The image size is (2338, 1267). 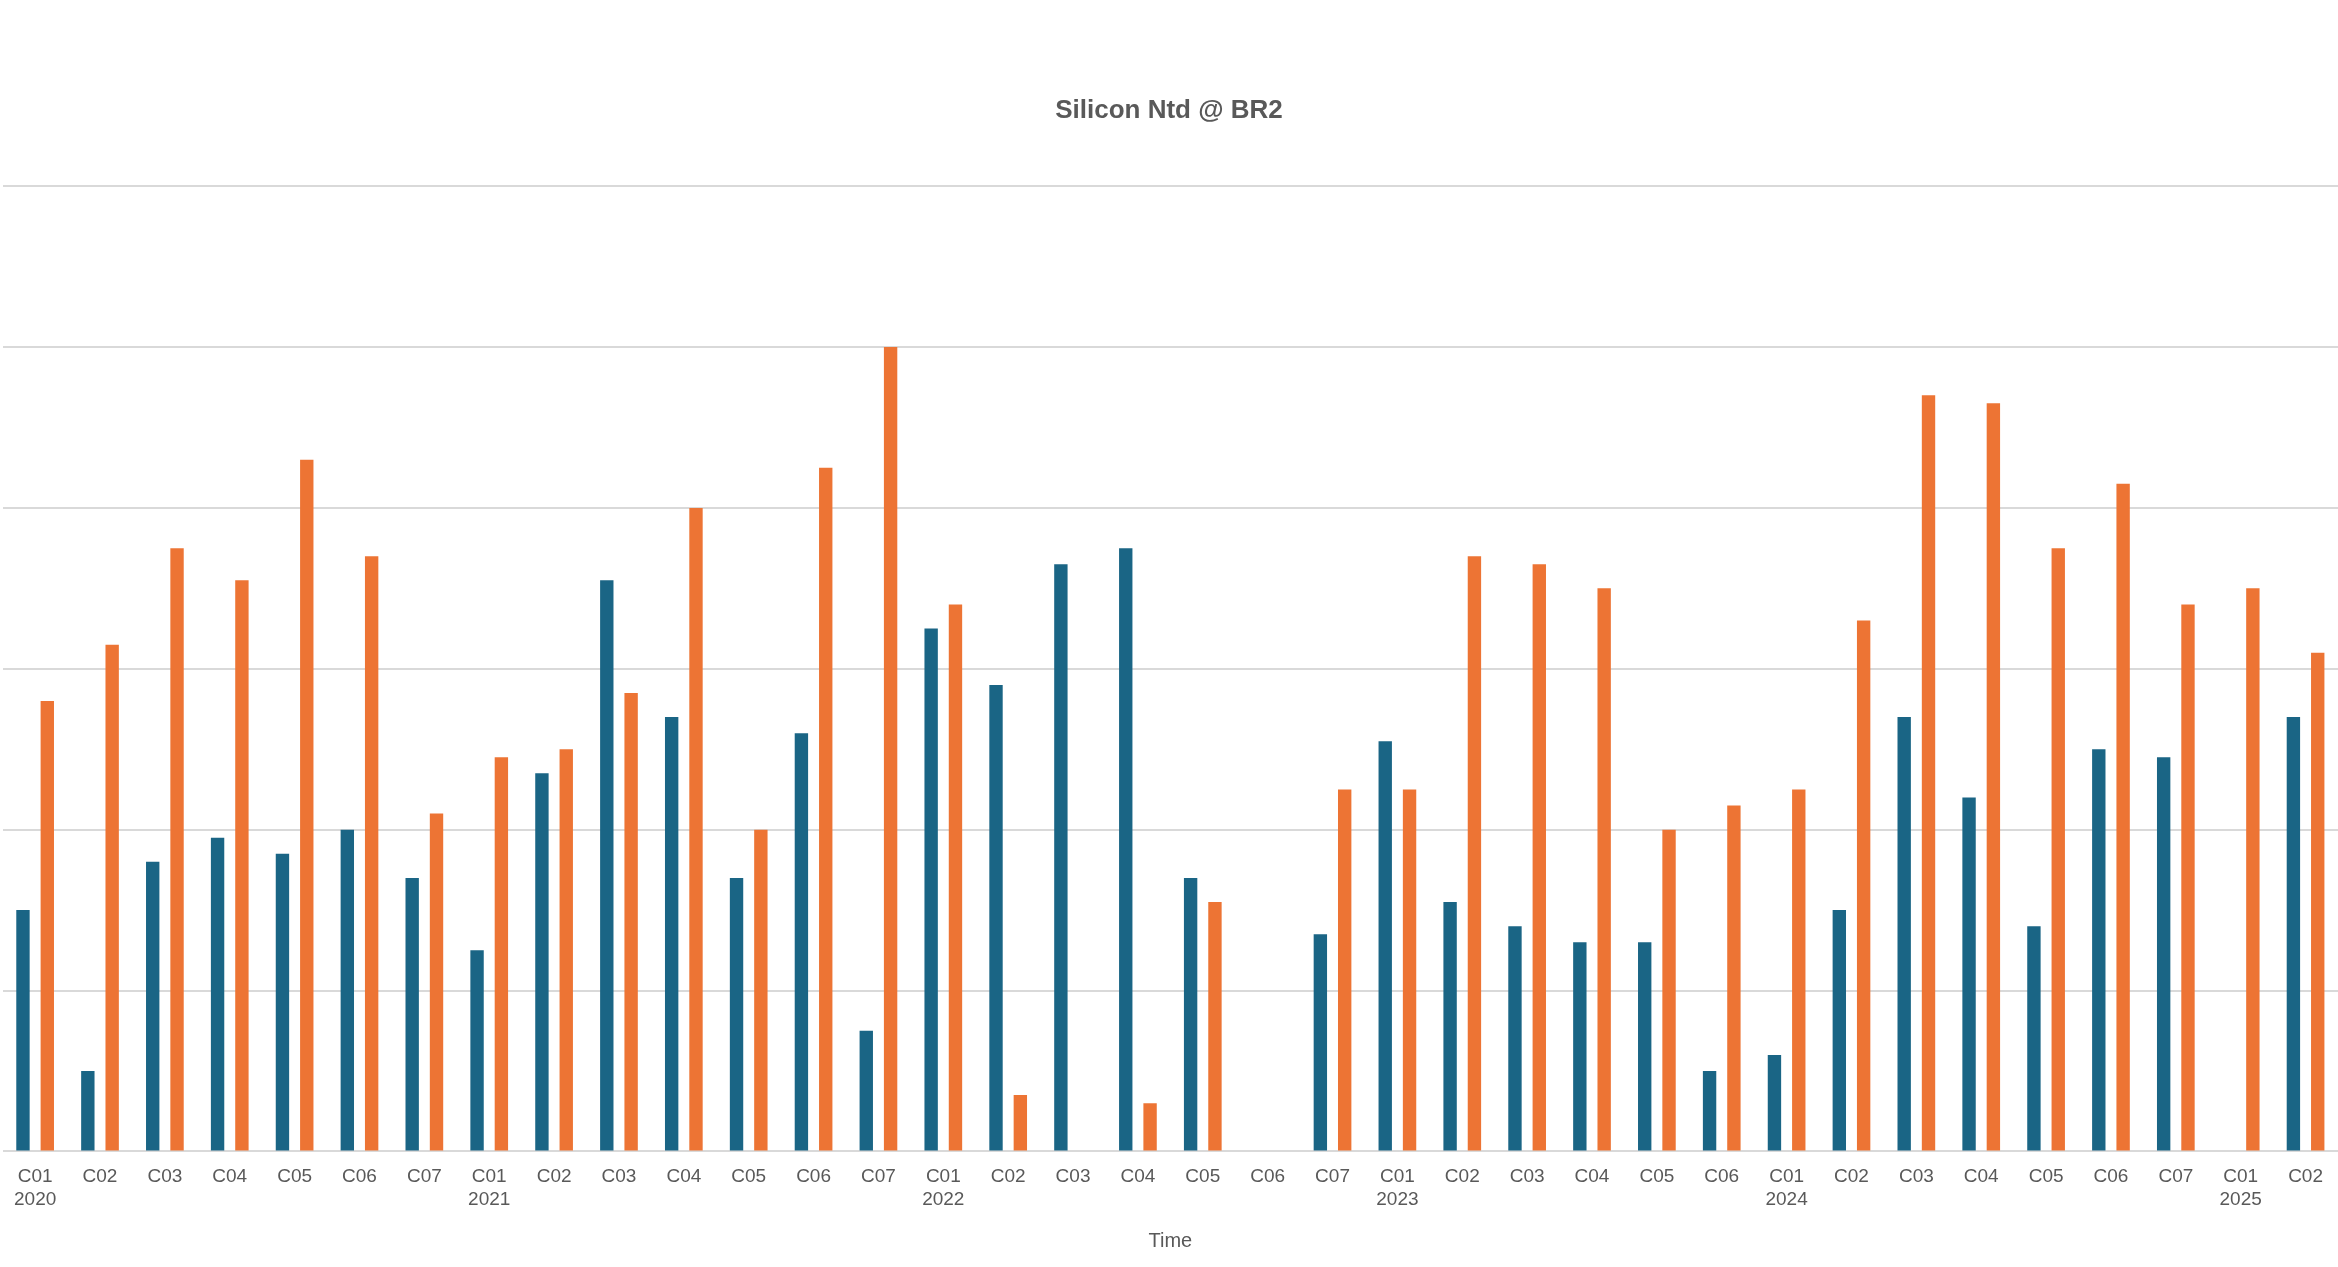 I want to click on chart-title: Silicon Ntd @ BR2, so click(x=1169, y=108).